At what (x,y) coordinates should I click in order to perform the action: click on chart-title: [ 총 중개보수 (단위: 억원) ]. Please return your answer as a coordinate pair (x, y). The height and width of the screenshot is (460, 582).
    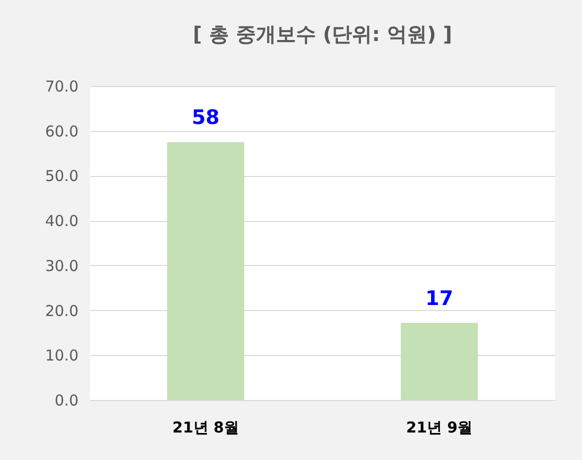
    Looking at the image, I should click on (322, 34).